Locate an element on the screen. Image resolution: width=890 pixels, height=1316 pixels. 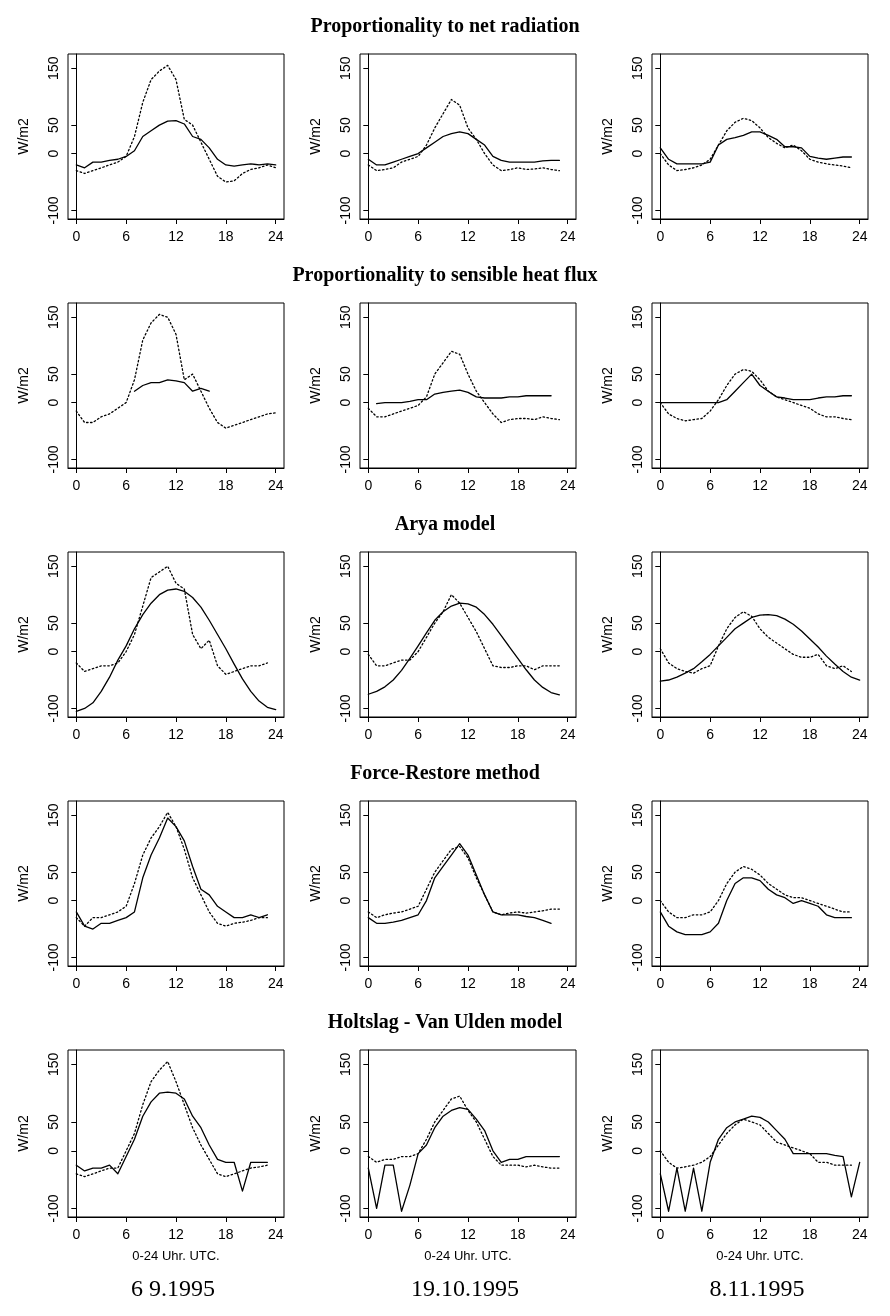
chart-title: Force-Restore method is located at coordinates (445, 772).